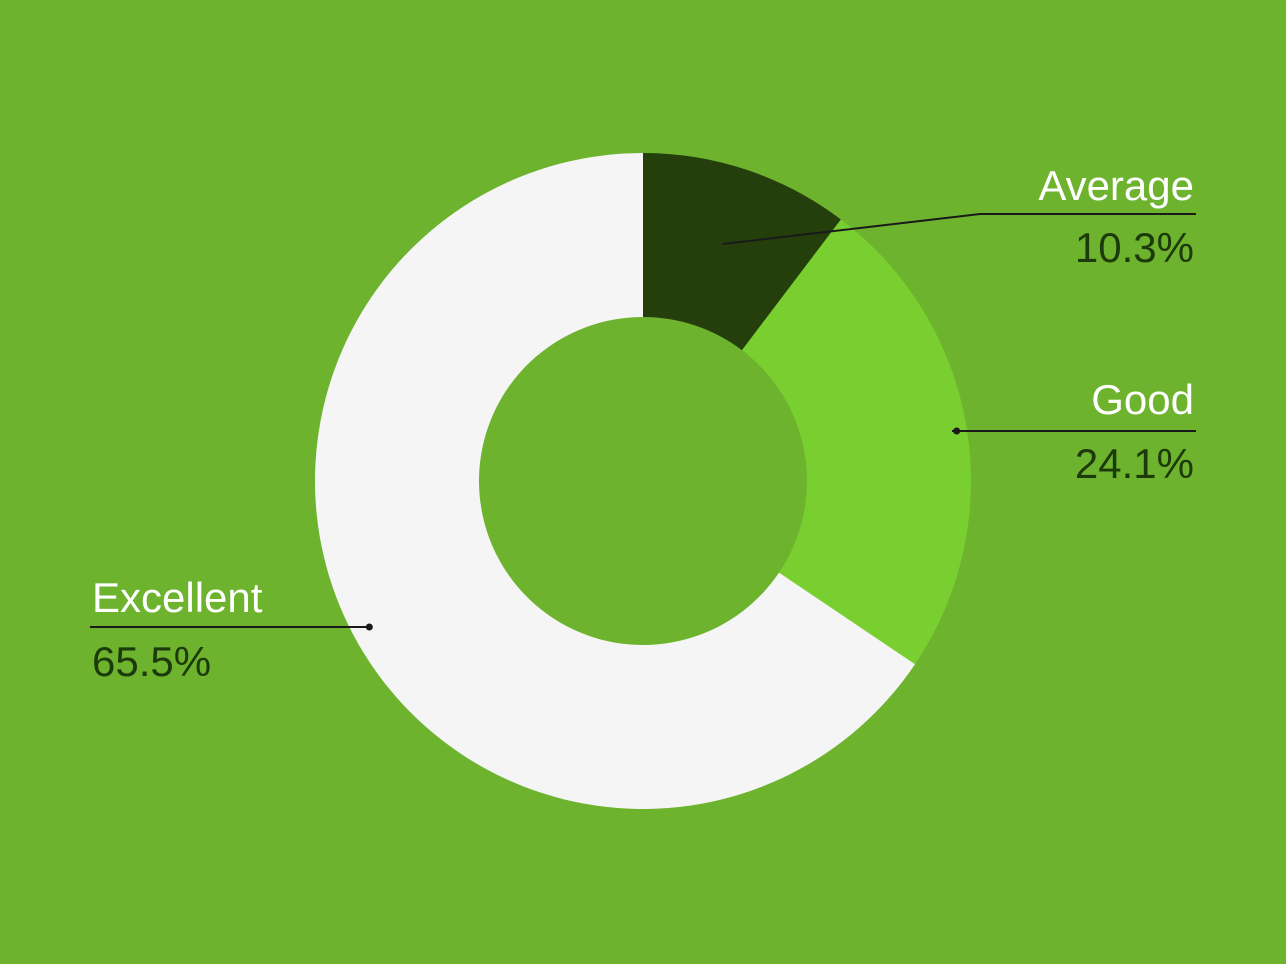 Image resolution: width=1286 pixels, height=964 pixels. Describe the element at coordinates (177, 597) in the screenshot. I see `label-excellent: Excellent` at that location.